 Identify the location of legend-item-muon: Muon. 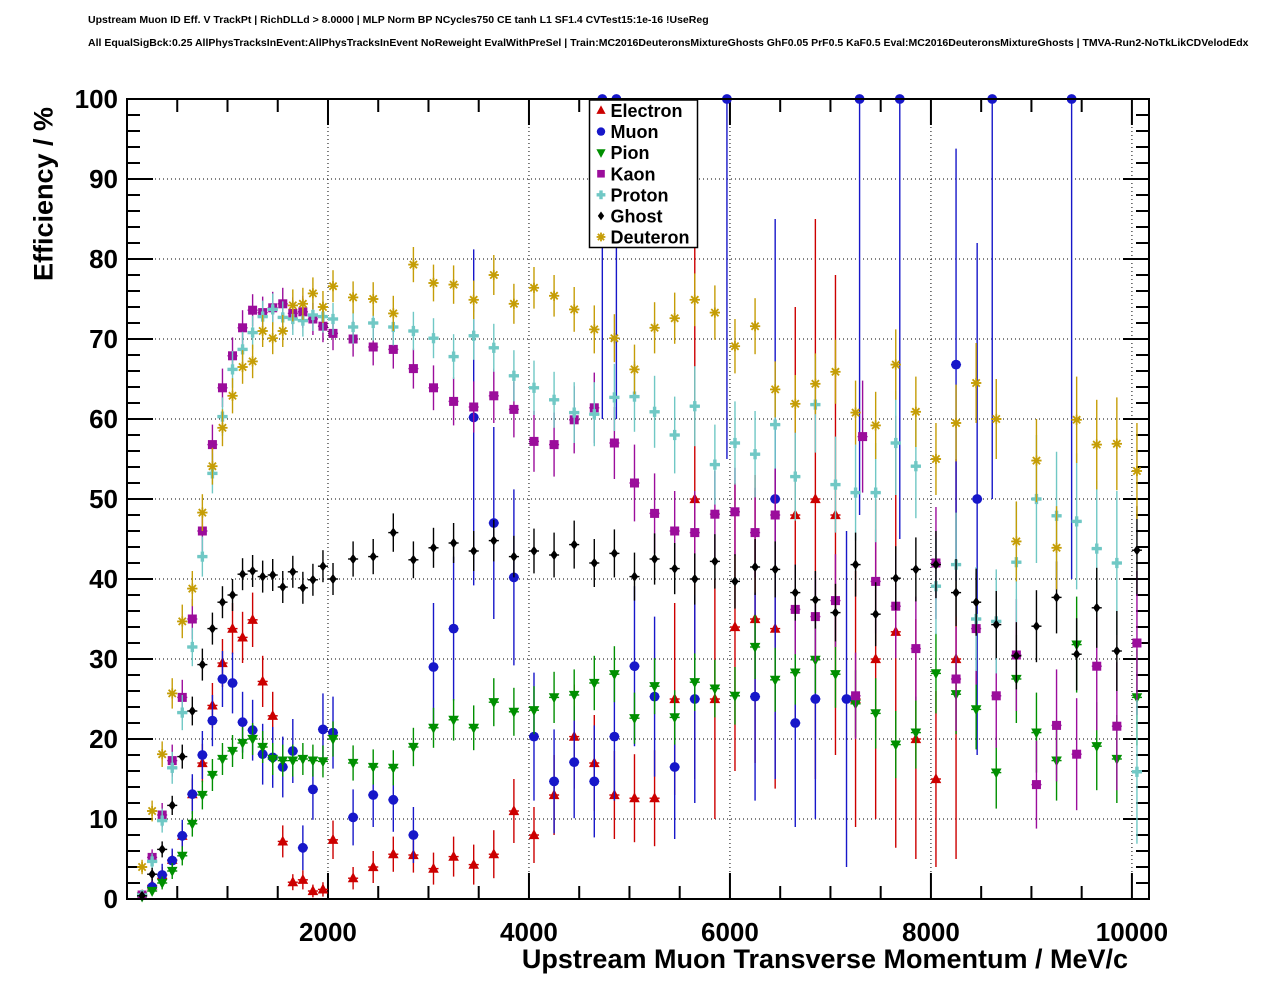
(627, 132).